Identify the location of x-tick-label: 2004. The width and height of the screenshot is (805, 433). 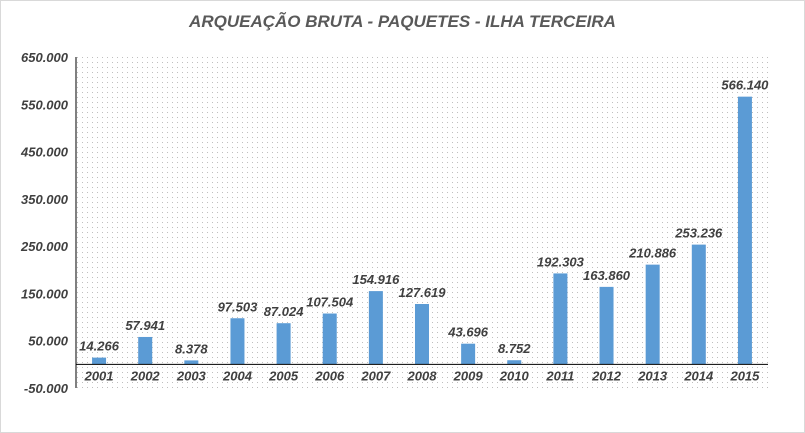
(237, 375).